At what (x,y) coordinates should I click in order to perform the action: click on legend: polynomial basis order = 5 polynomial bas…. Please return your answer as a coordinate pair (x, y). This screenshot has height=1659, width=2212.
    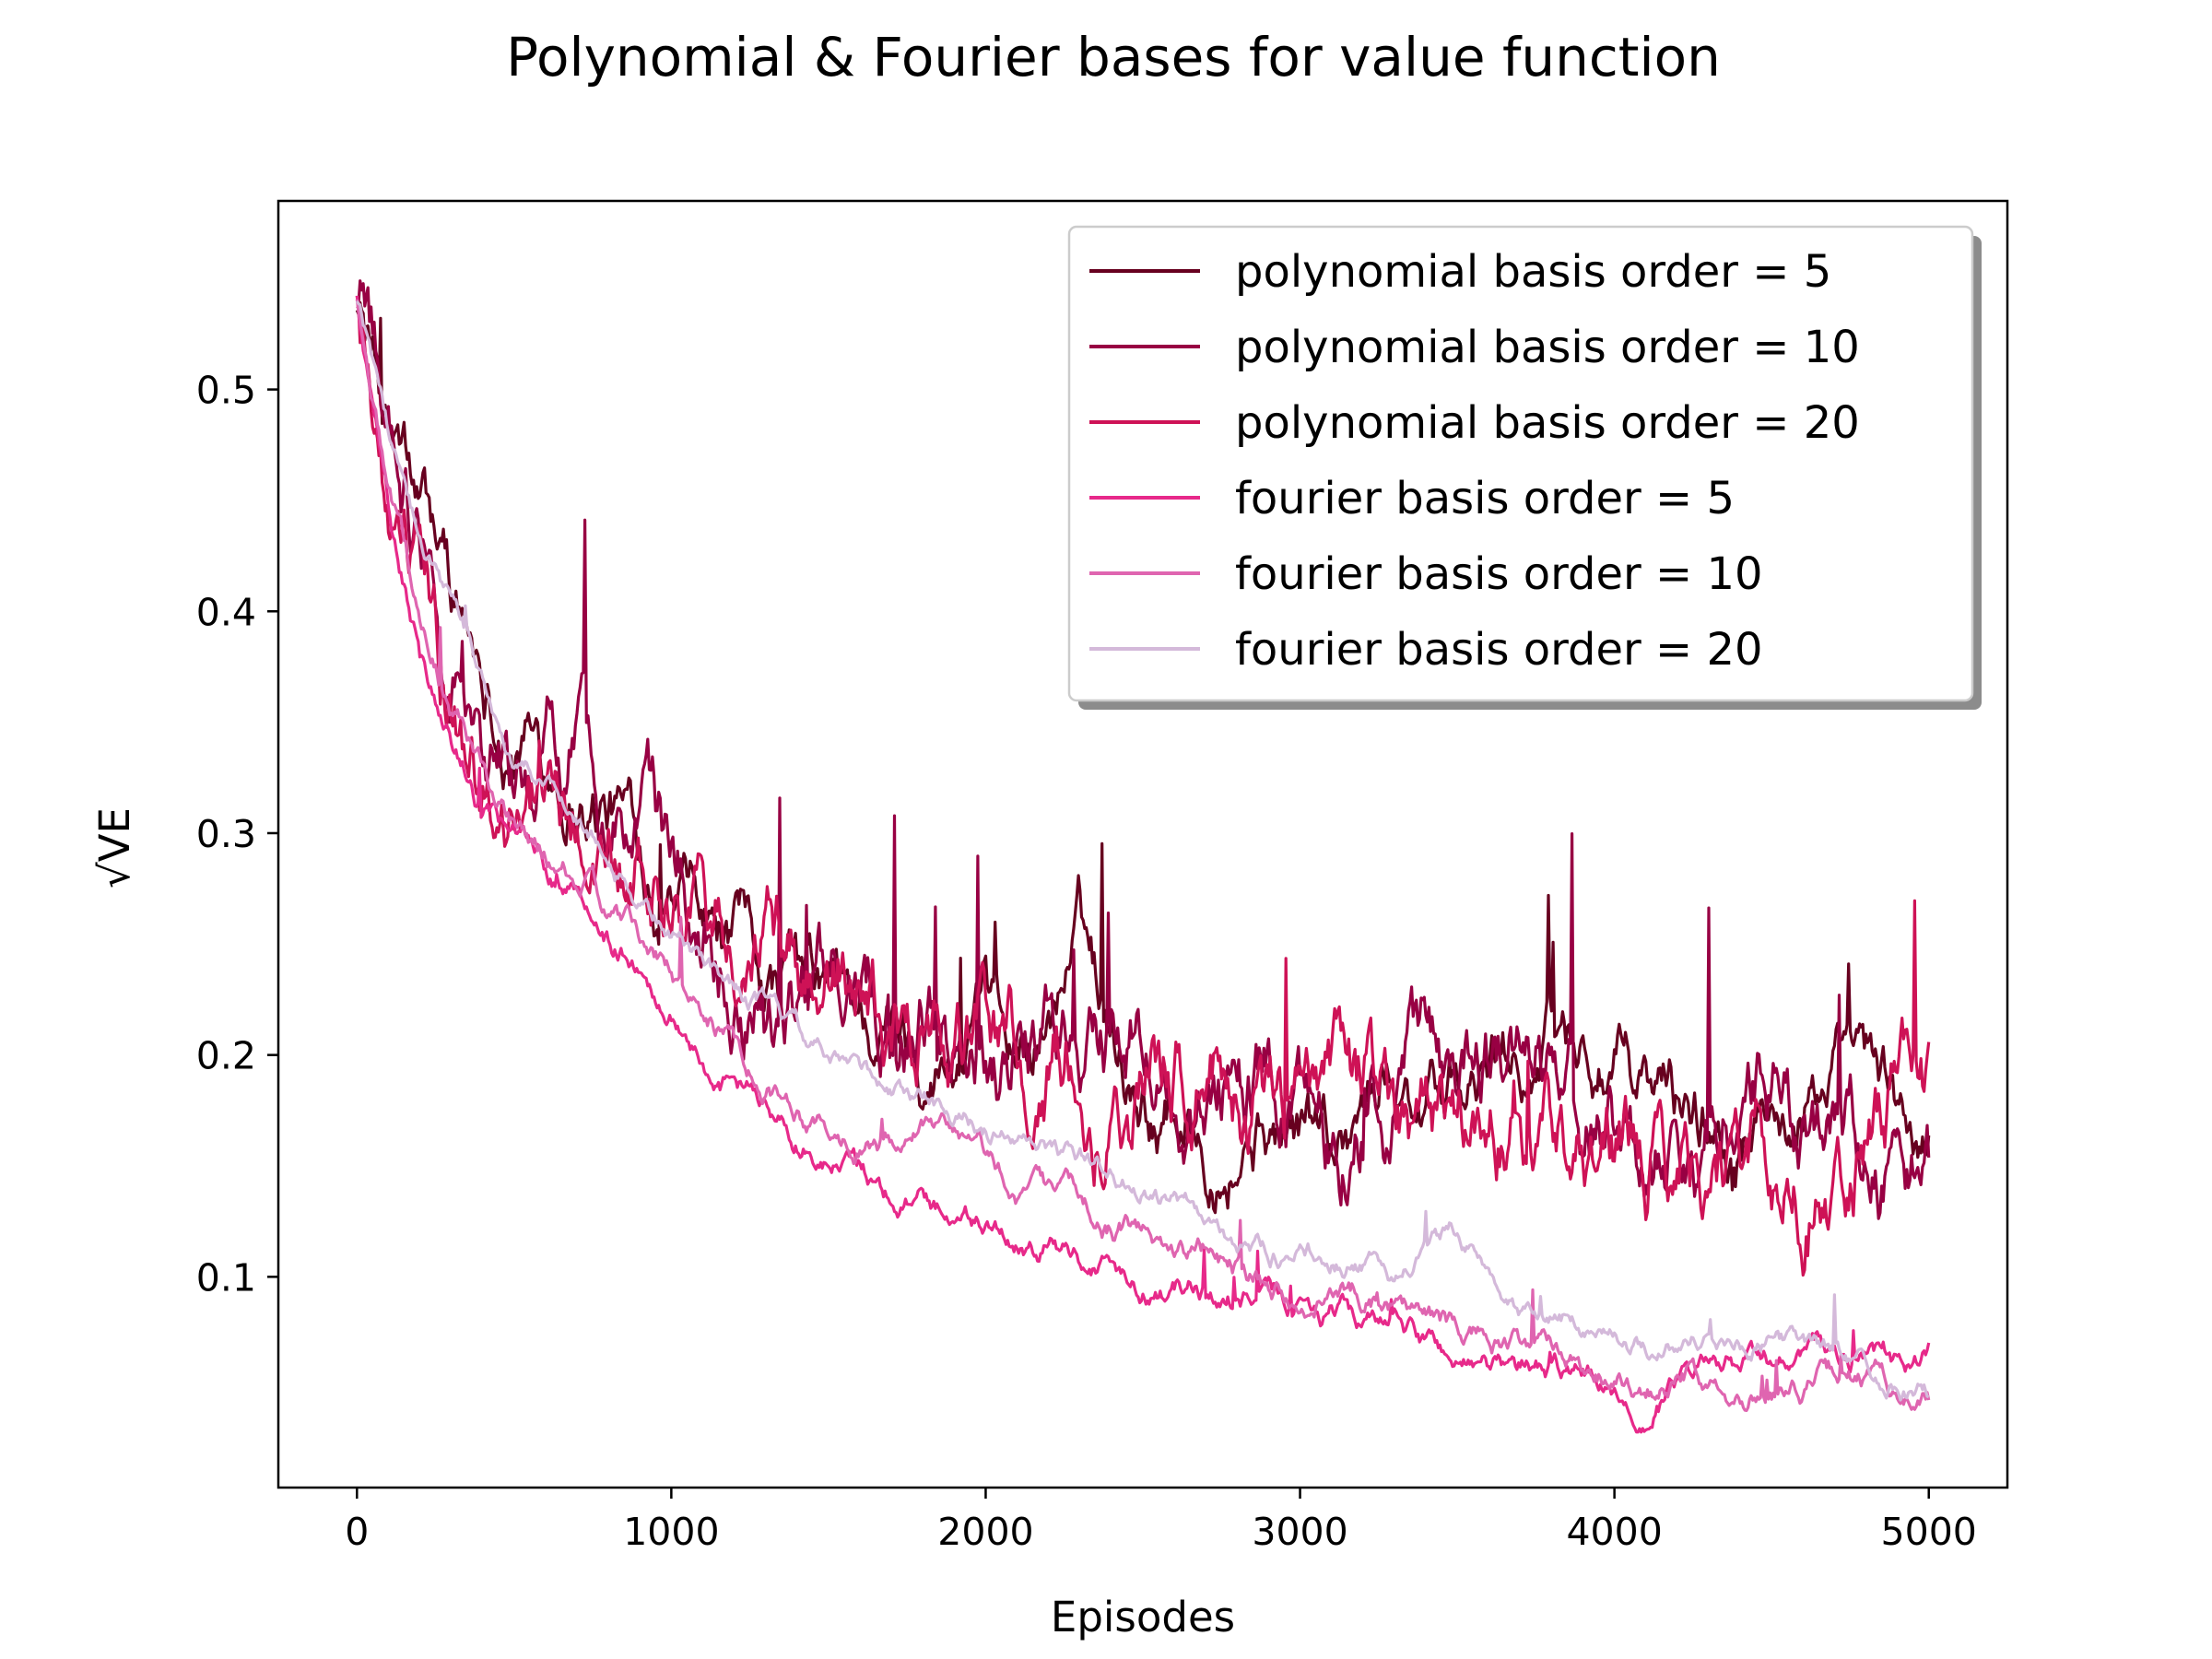
    Looking at the image, I should click on (1524, 467).